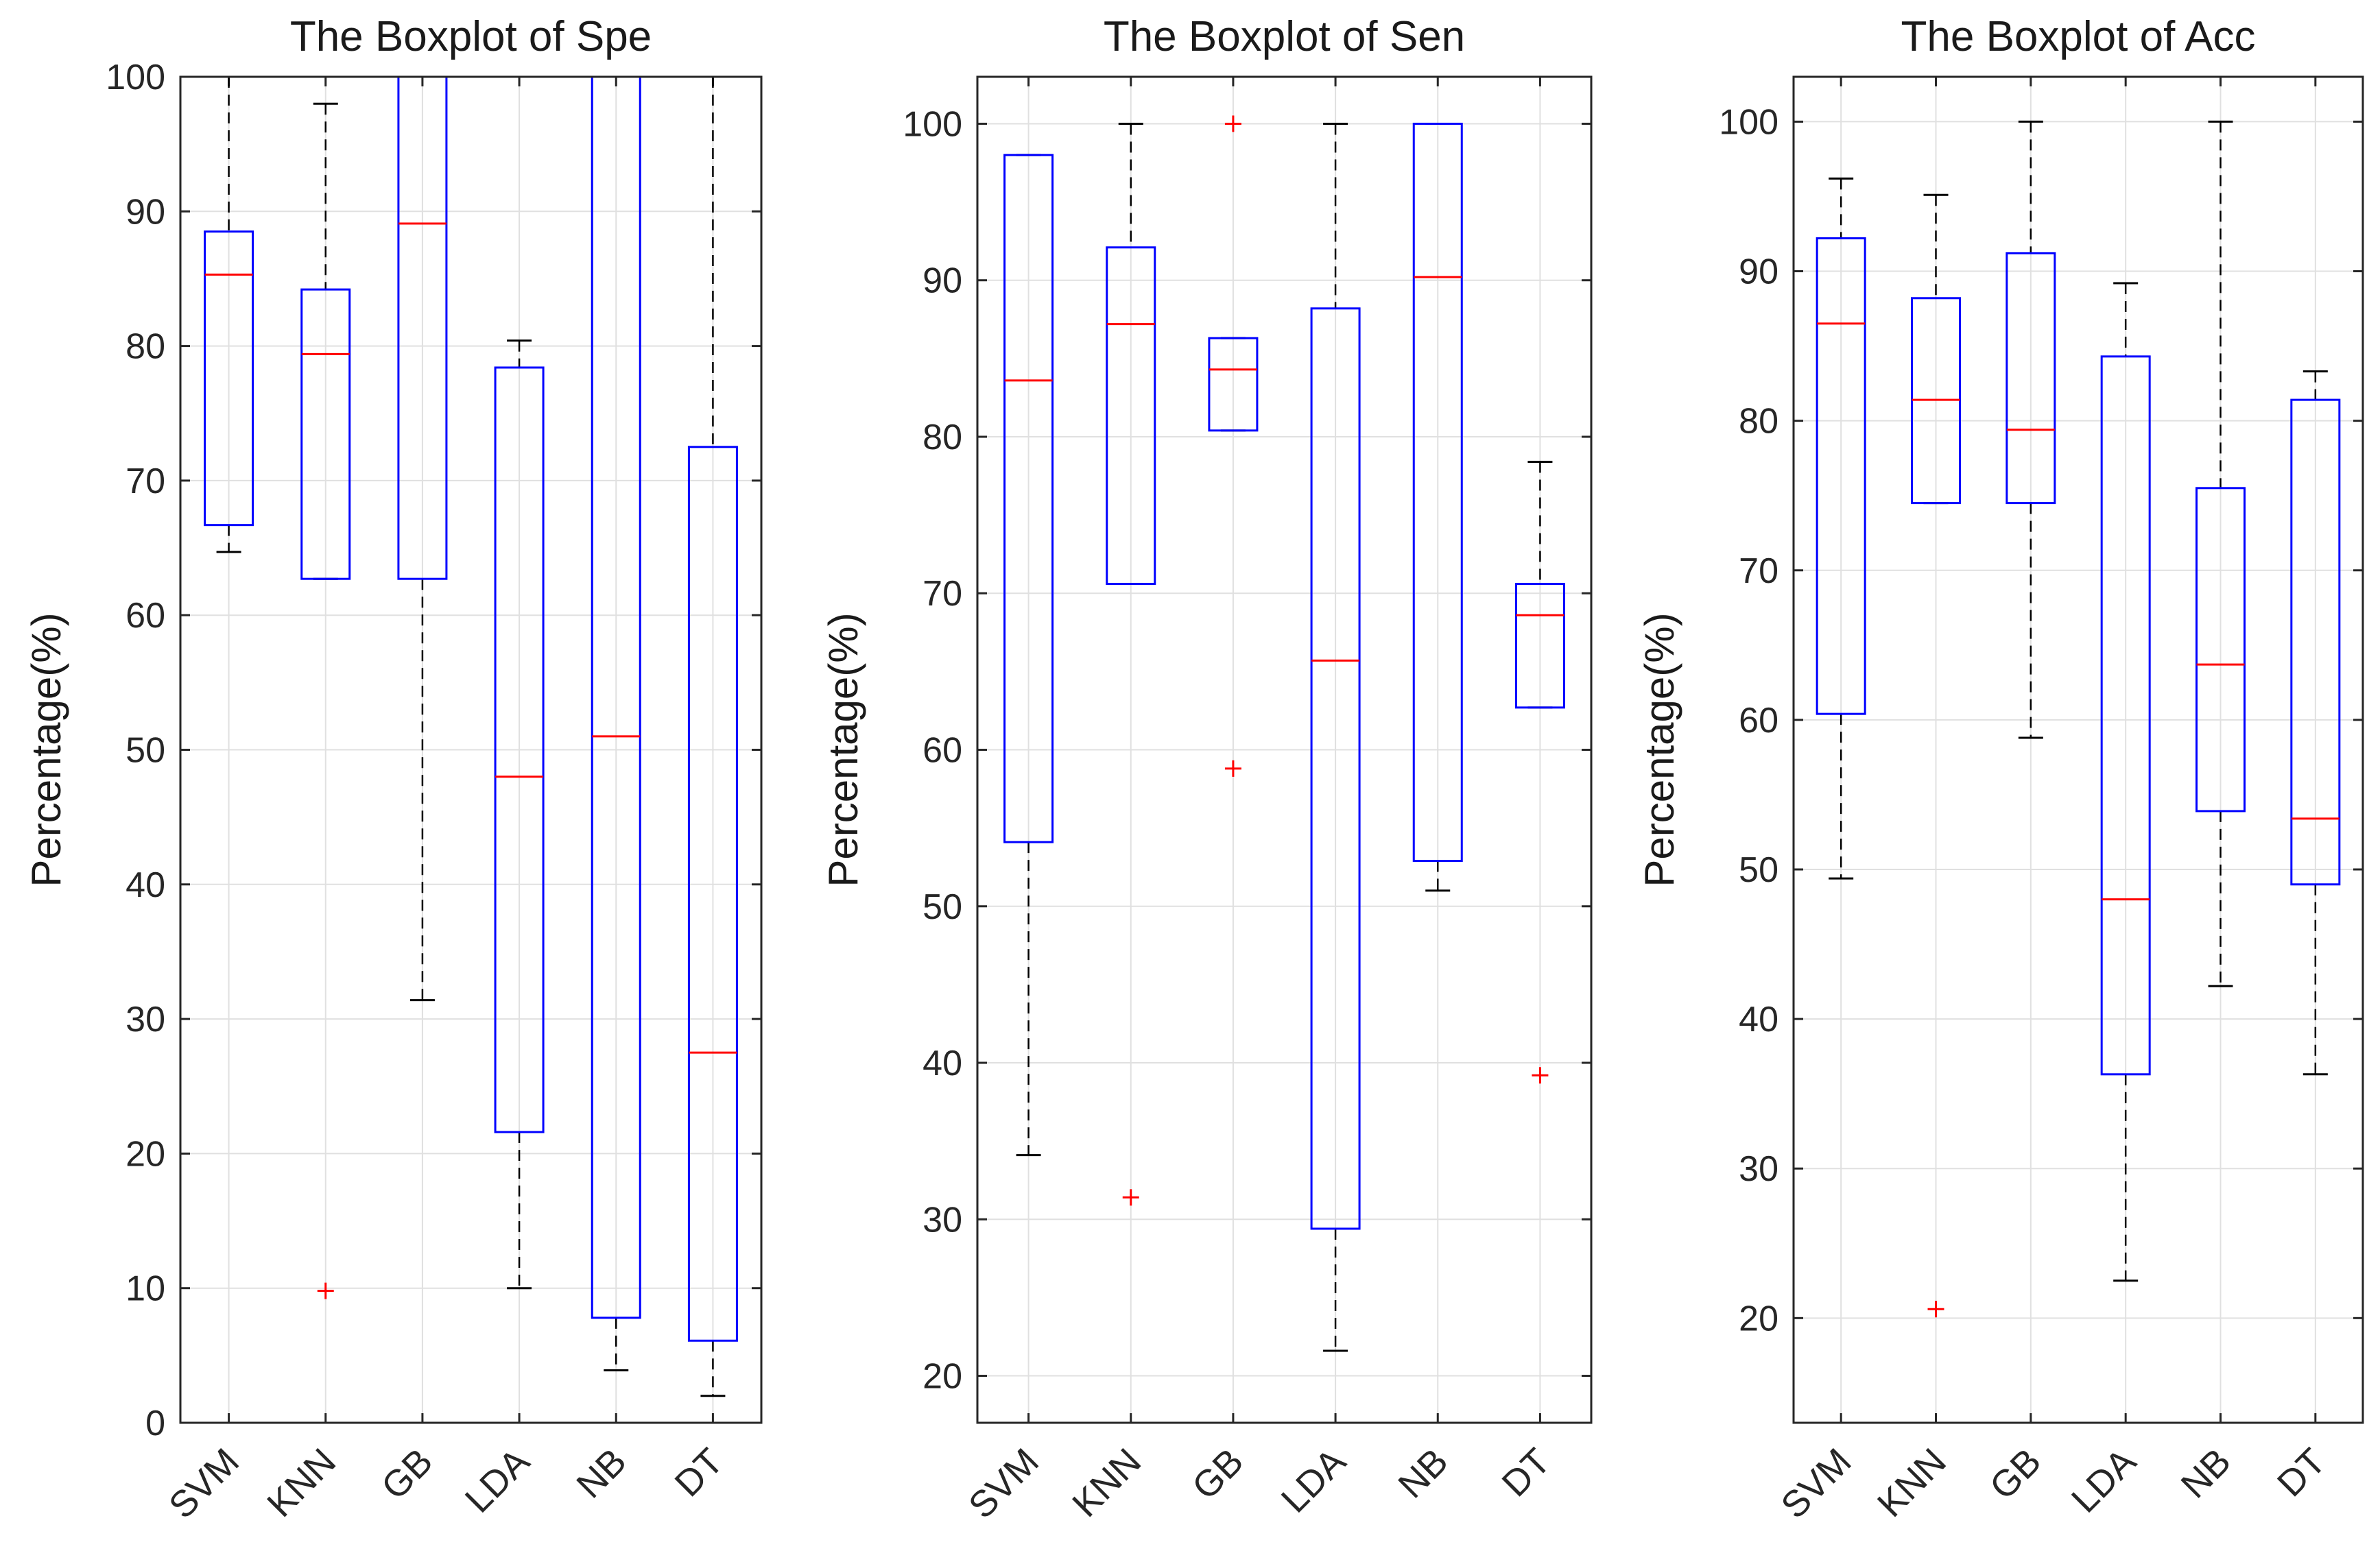 This screenshot has height=1551, width=2380. What do you see at coordinates (145, 1289) in the screenshot?
I see `ytick-label: 10` at bounding box center [145, 1289].